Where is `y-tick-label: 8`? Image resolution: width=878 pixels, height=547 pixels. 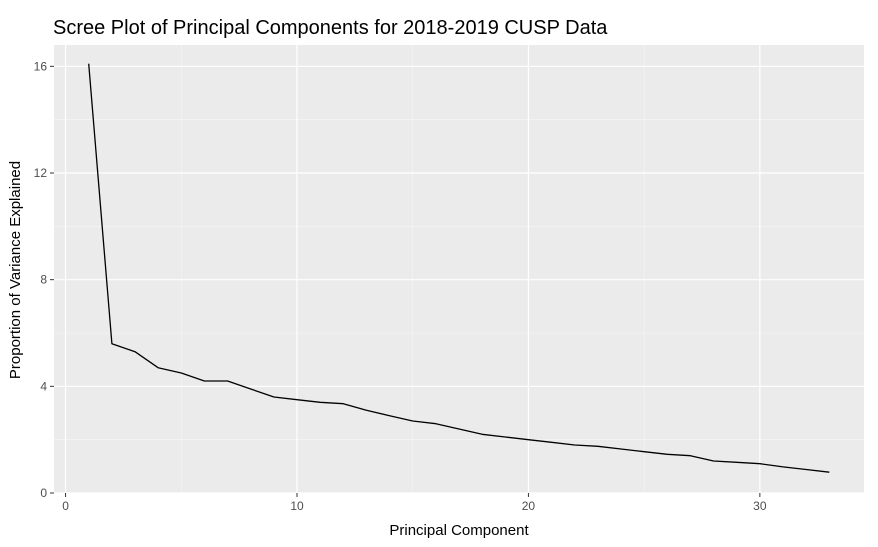
y-tick-label: 8 is located at coordinates (43, 280).